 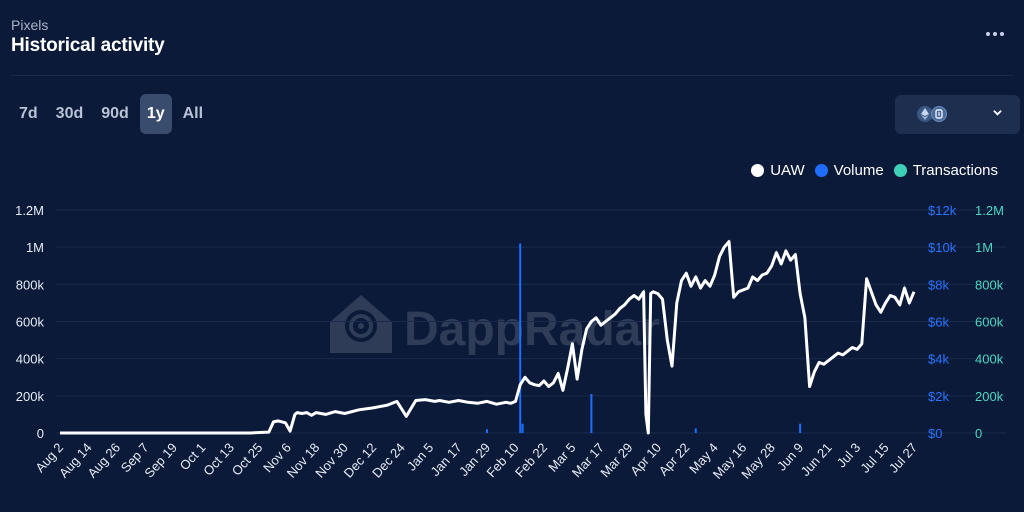 What do you see at coordinates (361, 324) in the screenshot?
I see `dappradar-logo-icon` at bounding box center [361, 324].